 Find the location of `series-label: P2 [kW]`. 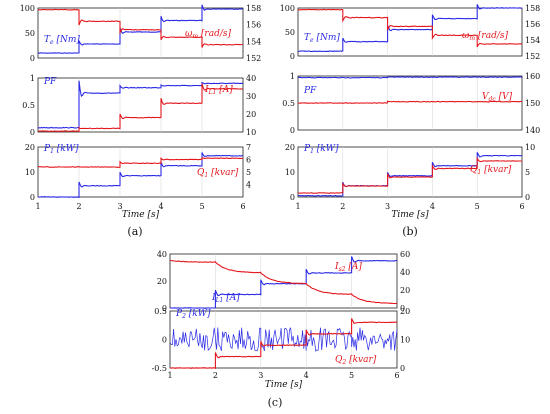

series-label: P2 [kW] is located at coordinates (193, 314).